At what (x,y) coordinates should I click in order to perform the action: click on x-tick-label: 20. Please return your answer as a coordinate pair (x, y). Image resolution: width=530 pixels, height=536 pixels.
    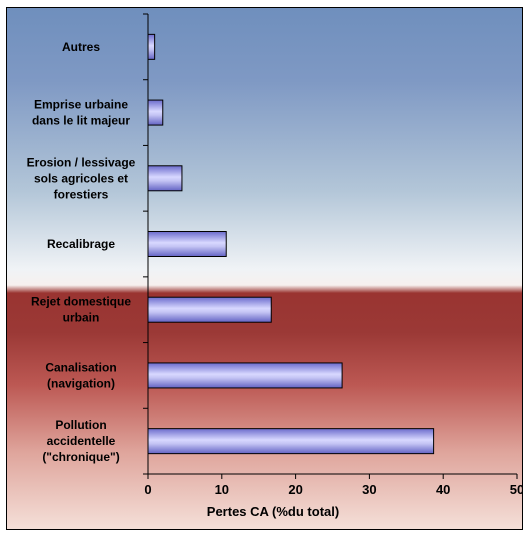
    Looking at the image, I should click on (295, 489).